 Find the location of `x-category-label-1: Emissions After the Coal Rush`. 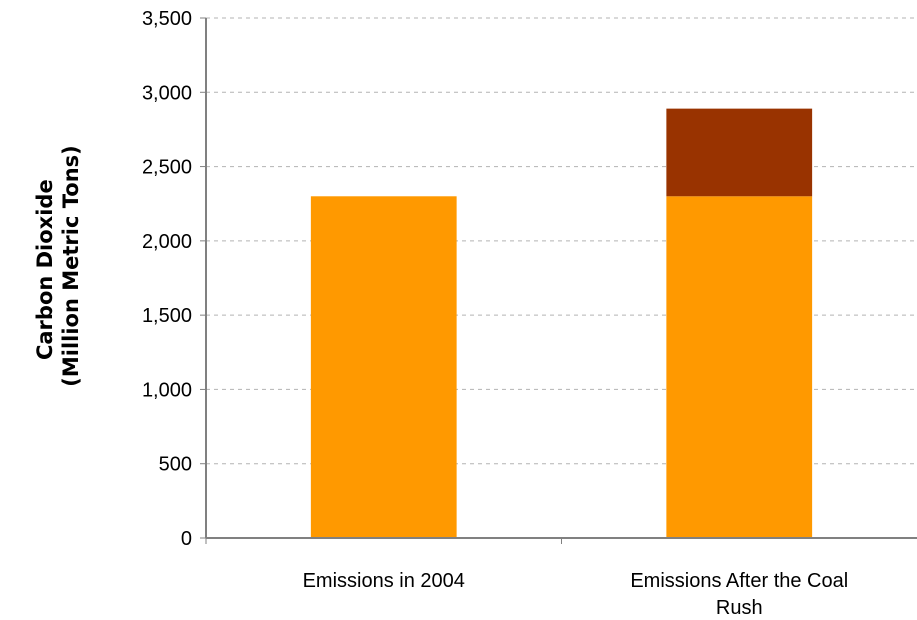

x-category-label-1: Emissions After the Coal Rush is located at coordinates (739, 594).